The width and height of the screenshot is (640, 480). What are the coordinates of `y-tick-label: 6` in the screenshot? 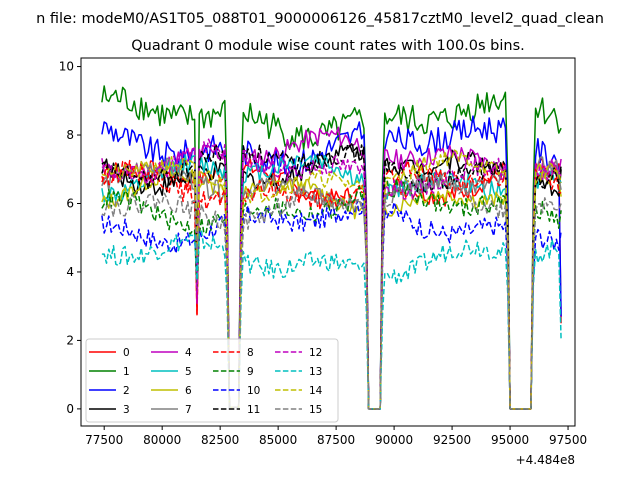 It's located at (70, 203).